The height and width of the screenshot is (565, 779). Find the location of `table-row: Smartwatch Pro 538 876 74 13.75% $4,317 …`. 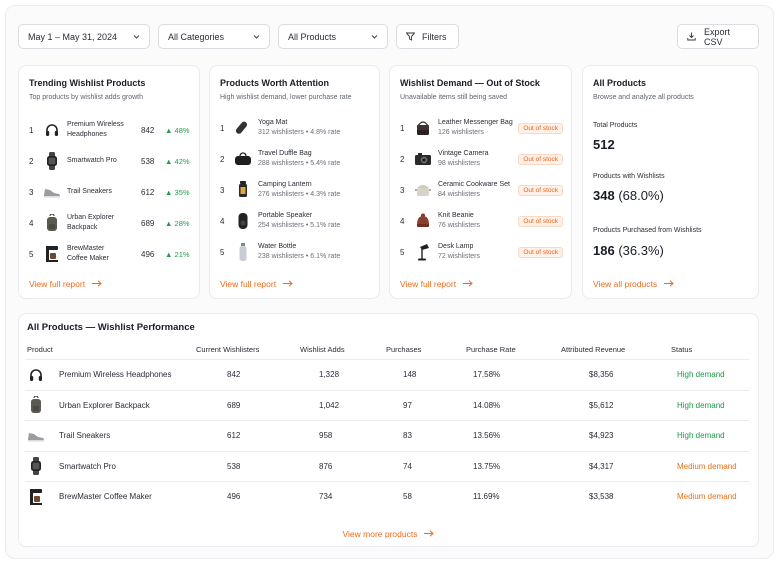

table-row: Smartwatch Pro 538 876 74 13.75% $4,317 … is located at coordinates (387, 465).